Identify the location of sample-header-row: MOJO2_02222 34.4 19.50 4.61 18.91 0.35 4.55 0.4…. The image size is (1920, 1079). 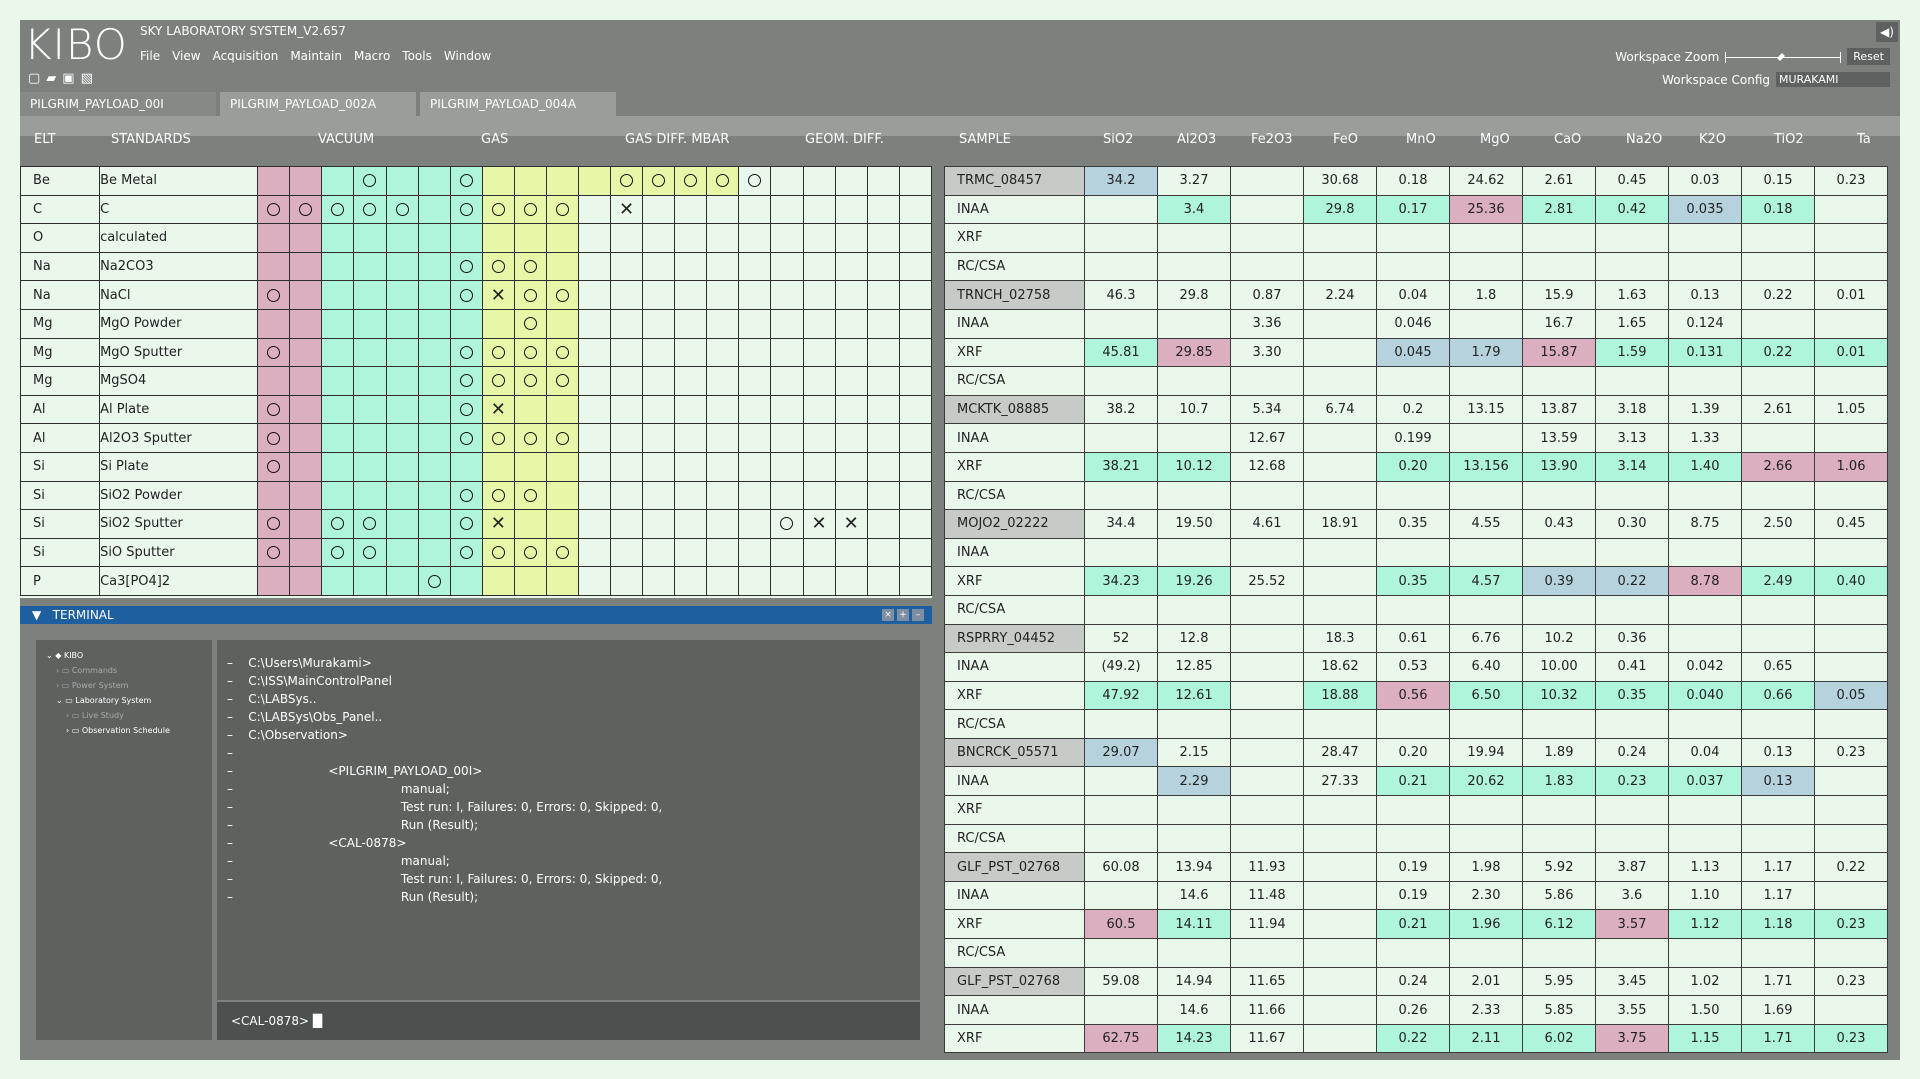
(1416, 524).